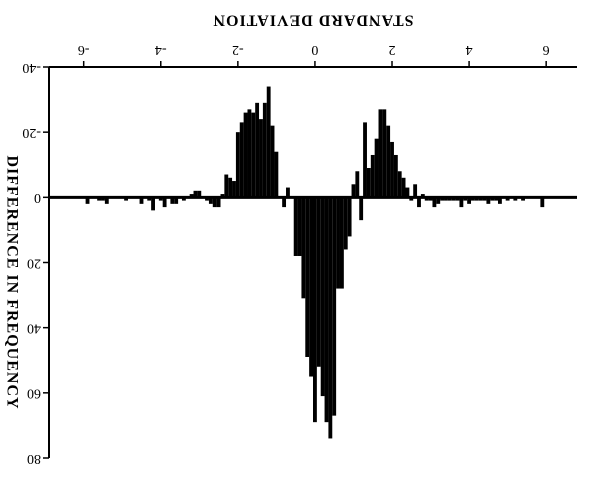  What do you see at coordinates (469, 49) in the screenshot?
I see `x-tick-label: 4` at bounding box center [469, 49].